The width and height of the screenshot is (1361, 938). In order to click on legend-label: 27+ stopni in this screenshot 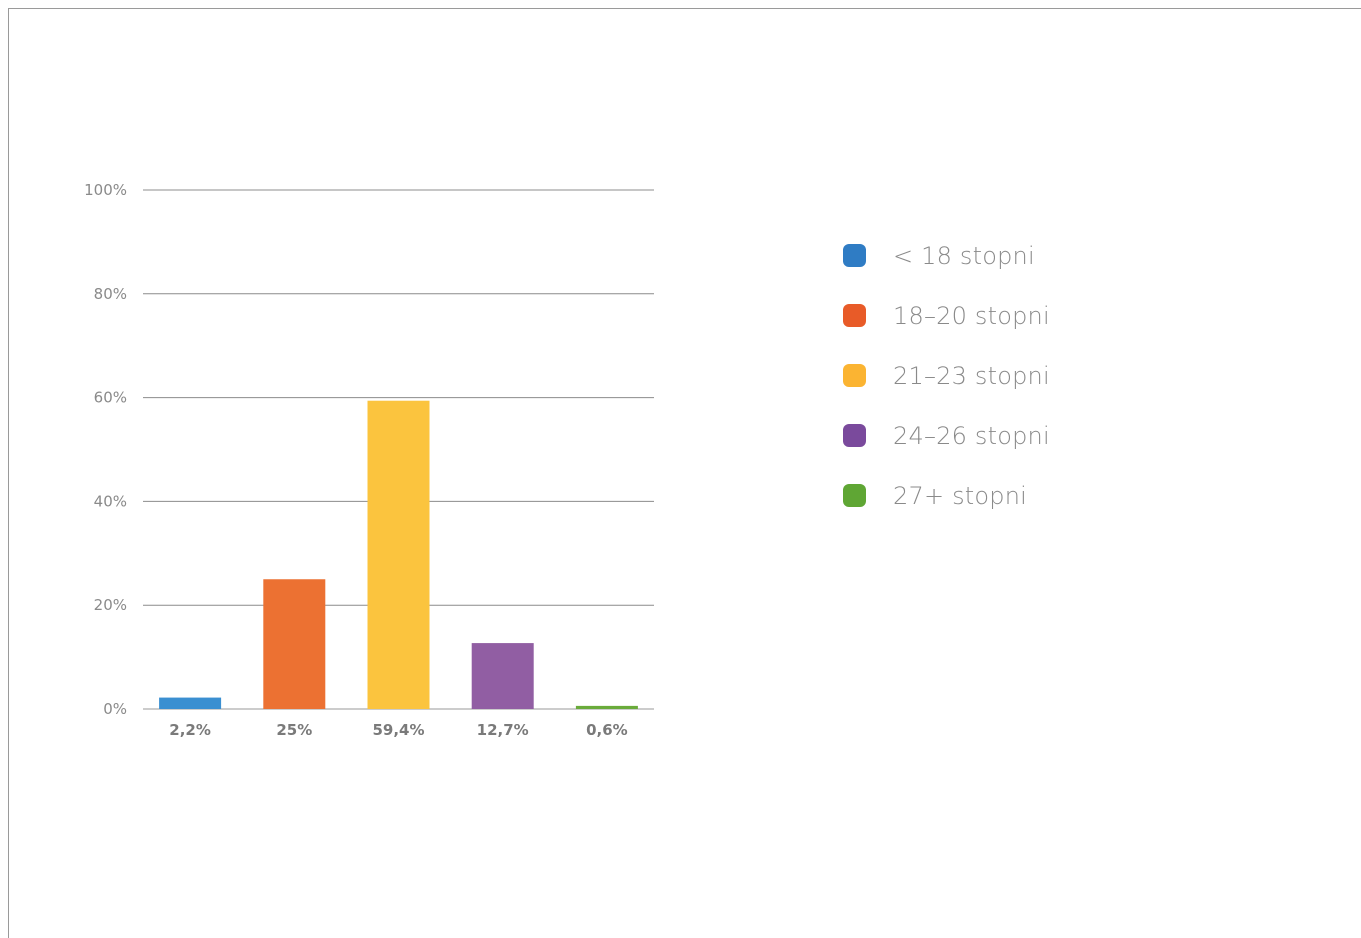, I will do `click(960, 495)`.